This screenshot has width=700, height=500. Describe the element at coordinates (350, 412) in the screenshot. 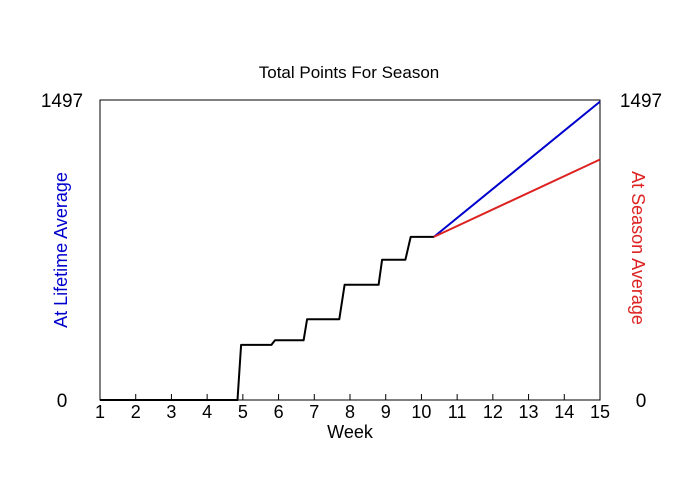

I see `x-tick-label: 8` at that location.